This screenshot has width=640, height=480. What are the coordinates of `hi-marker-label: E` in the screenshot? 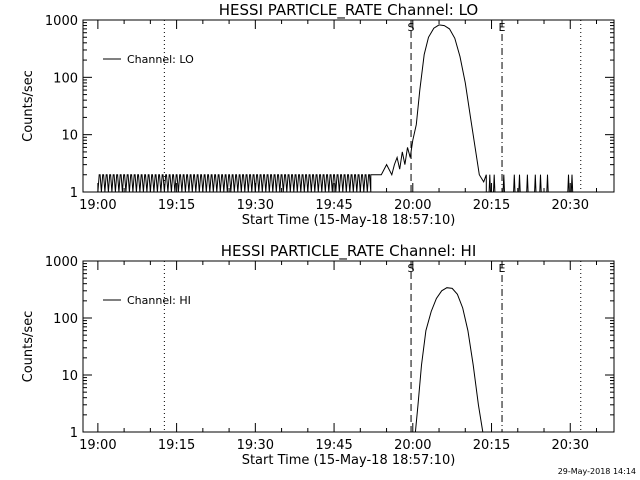 It's located at (502, 268).